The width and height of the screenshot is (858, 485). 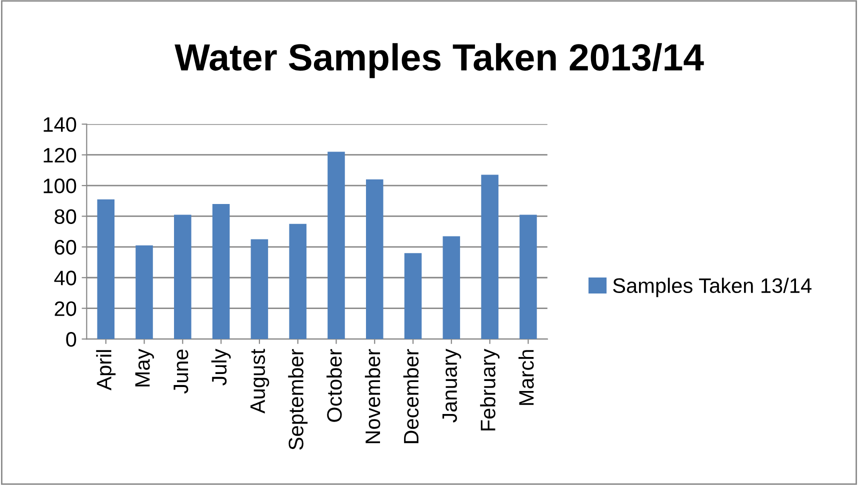 What do you see at coordinates (712, 288) in the screenshot?
I see `legend-label: Samples Taken 13/14` at bounding box center [712, 288].